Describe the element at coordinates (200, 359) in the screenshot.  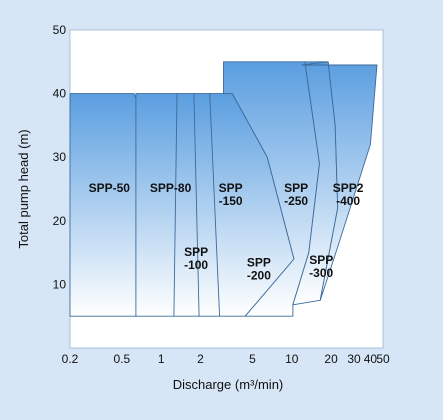
I see `x-tick-label: 2` at that location.